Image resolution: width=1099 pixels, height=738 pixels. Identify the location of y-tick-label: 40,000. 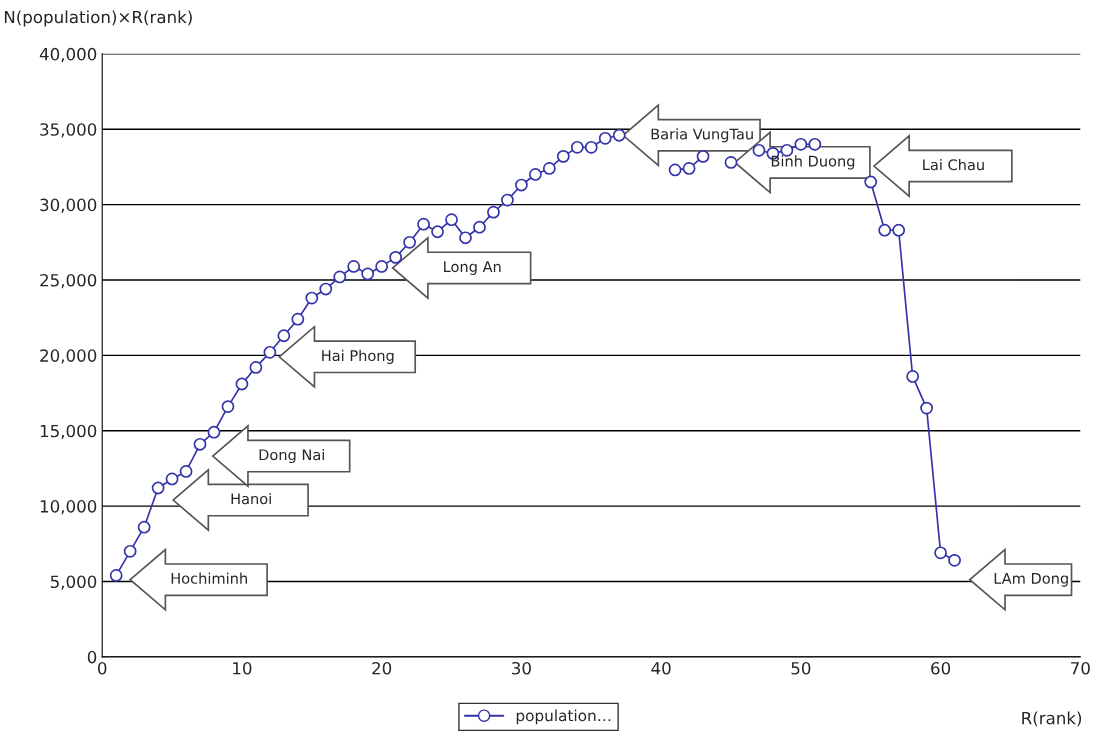
(68, 55).